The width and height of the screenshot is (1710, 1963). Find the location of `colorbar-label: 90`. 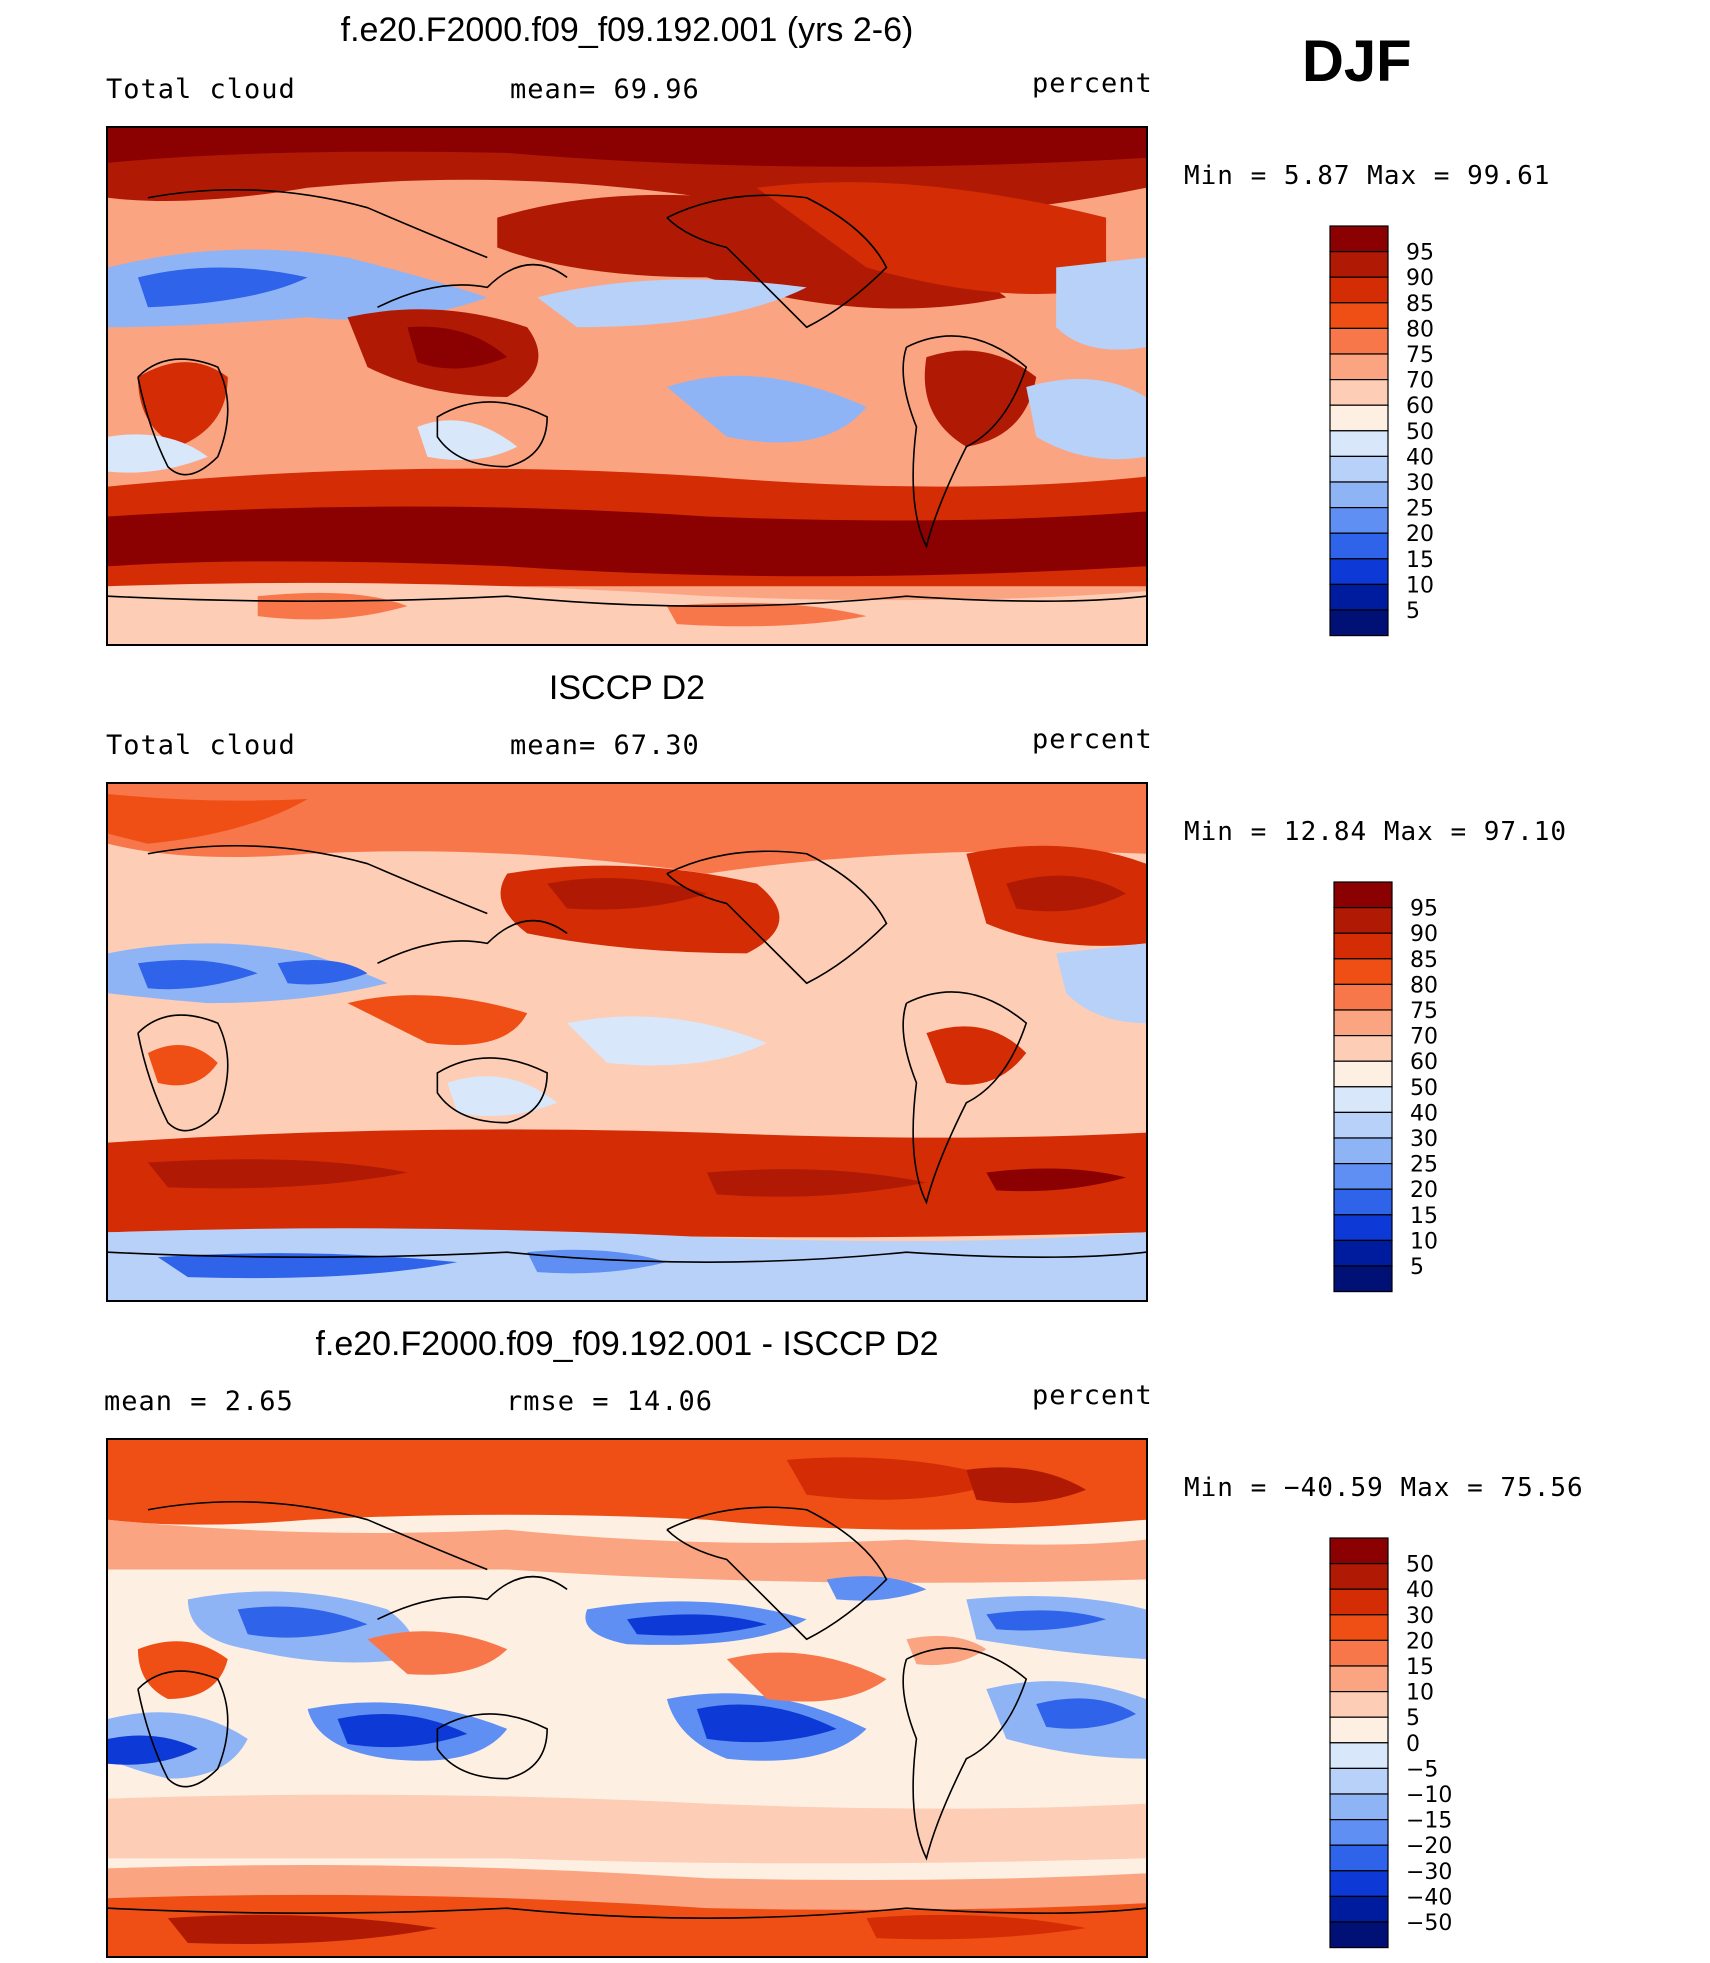

colorbar-label: 90 is located at coordinates (1424, 934).